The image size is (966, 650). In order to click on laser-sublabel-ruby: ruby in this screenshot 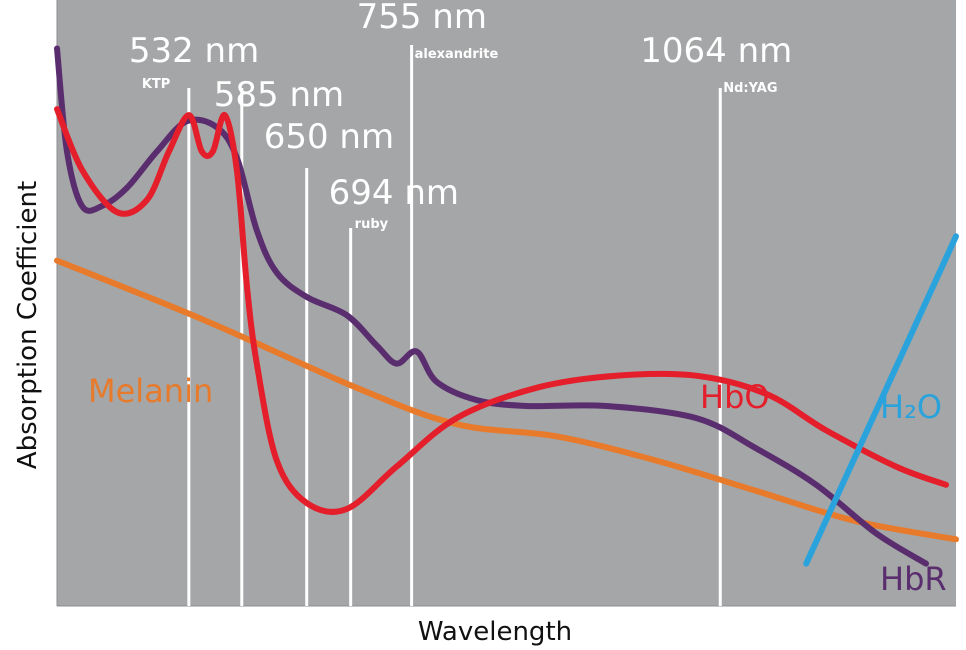, I will do `click(372, 224)`.